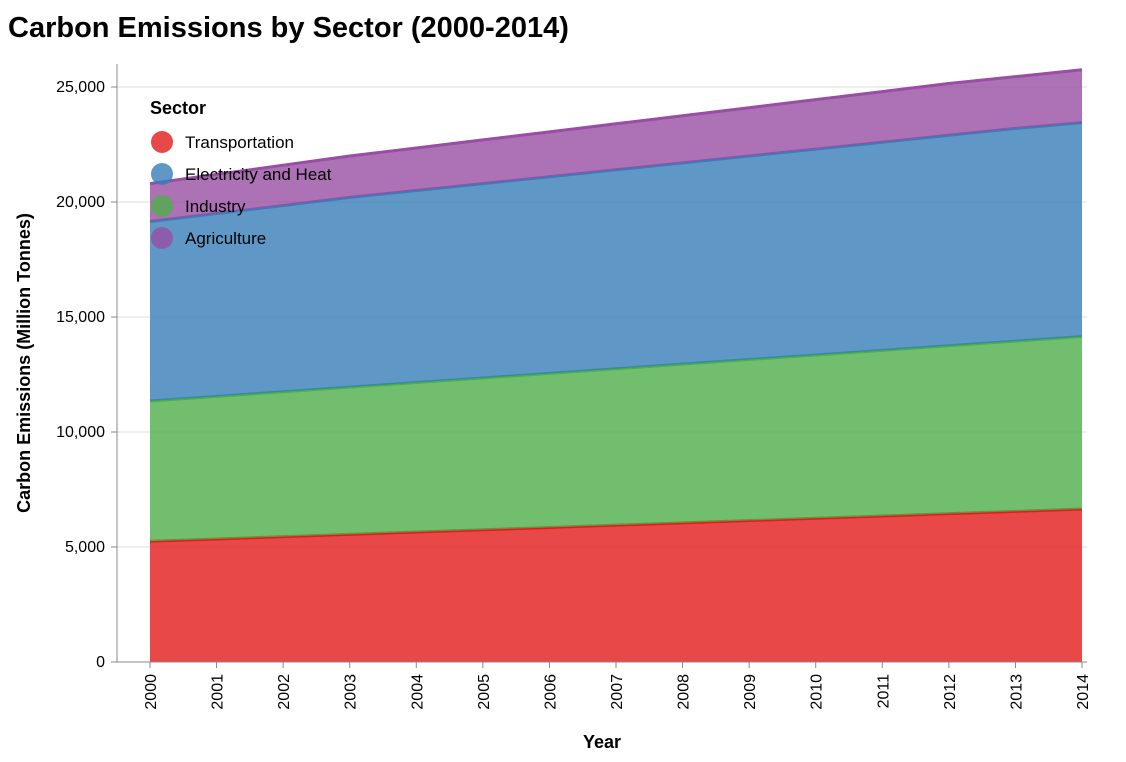 The height and width of the screenshot is (762, 1126). Describe the element at coordinates (950, 692) in the screenshot. I see `x-tick-label: 2012` at that location.